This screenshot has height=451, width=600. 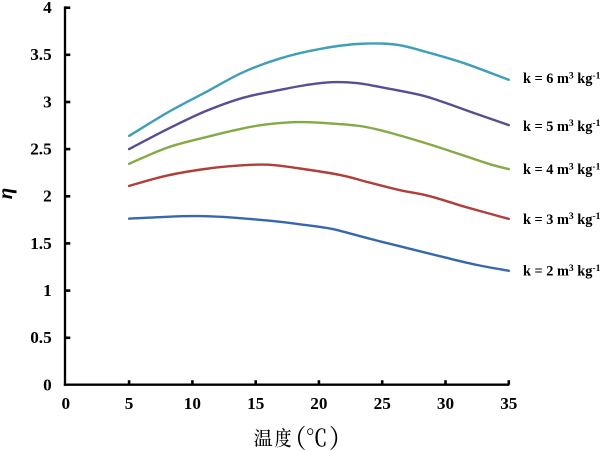 What do you see at coordinates (255, 403) in the screenshot?
I see `svg-text: 15` at bounding box center [255, 403].